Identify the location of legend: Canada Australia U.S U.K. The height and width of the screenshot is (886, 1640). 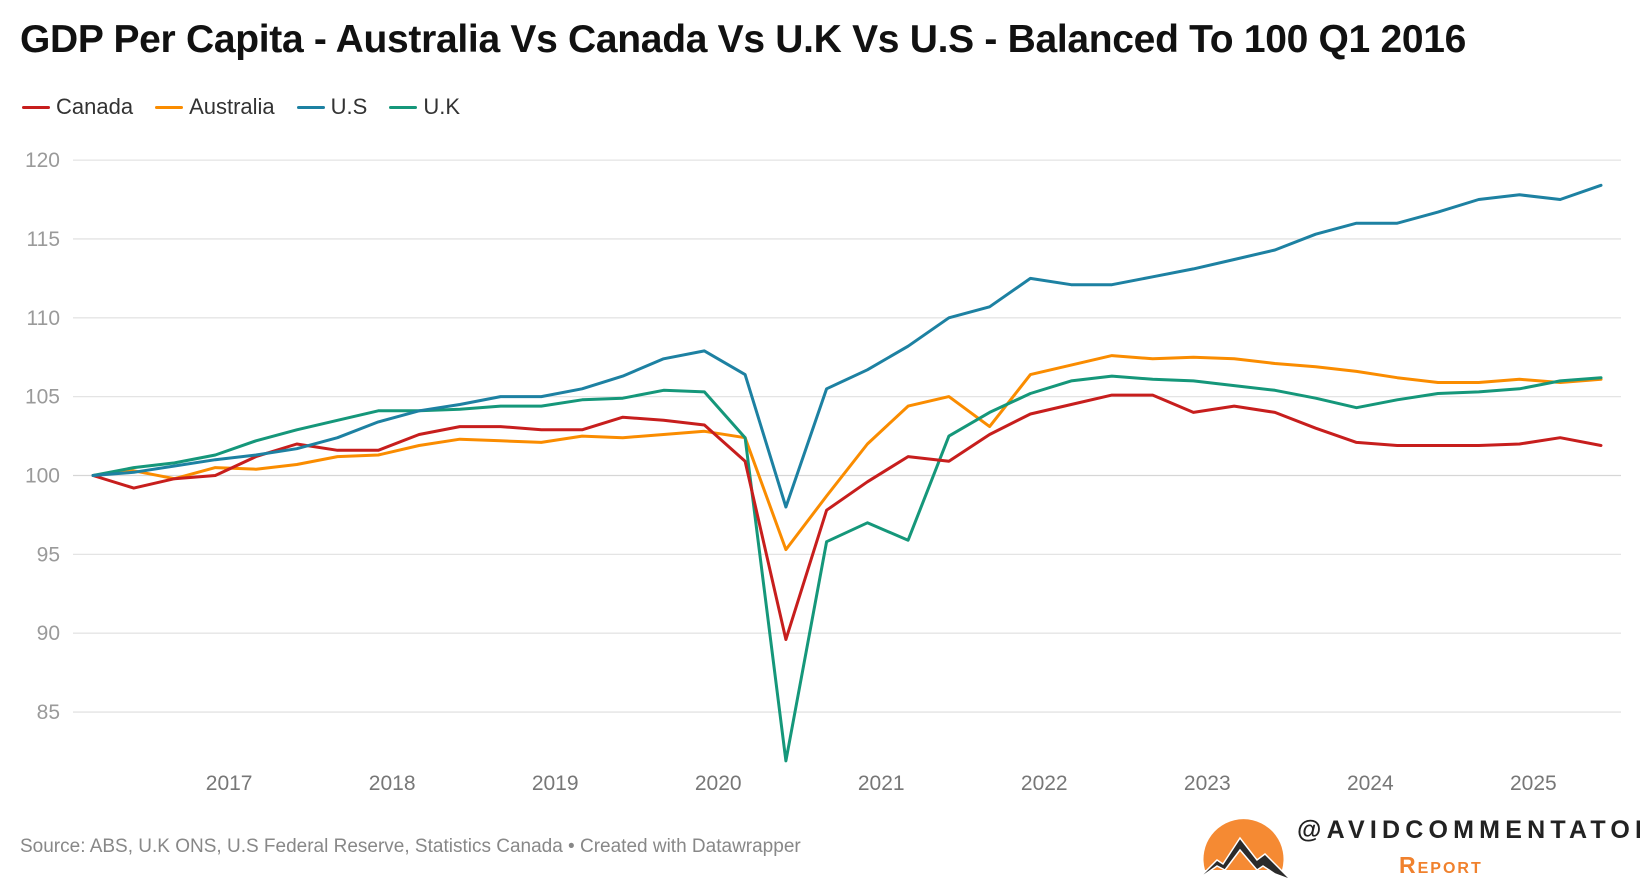
(241, 107).